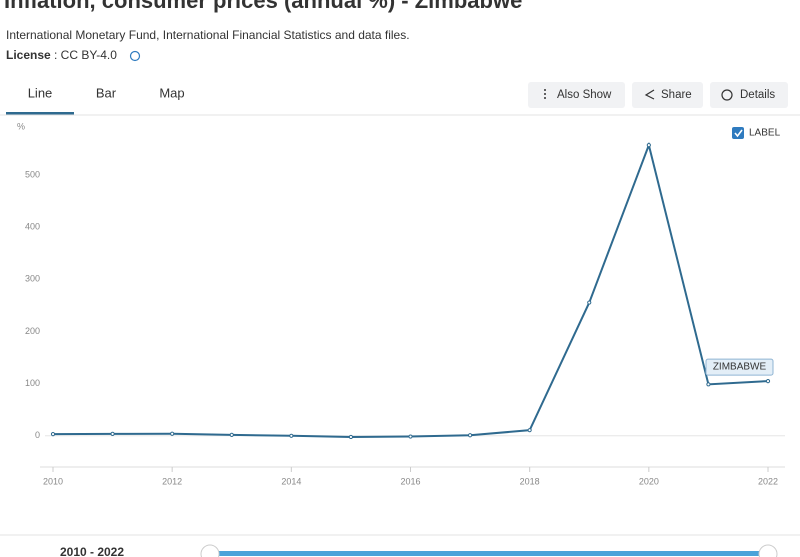 The height and width of the screenshot is (557, 800). What do you see at coordinates (53, 481) in the screenshot?
I see `x-tick-label: 2010` at bounding box center [53, 481].